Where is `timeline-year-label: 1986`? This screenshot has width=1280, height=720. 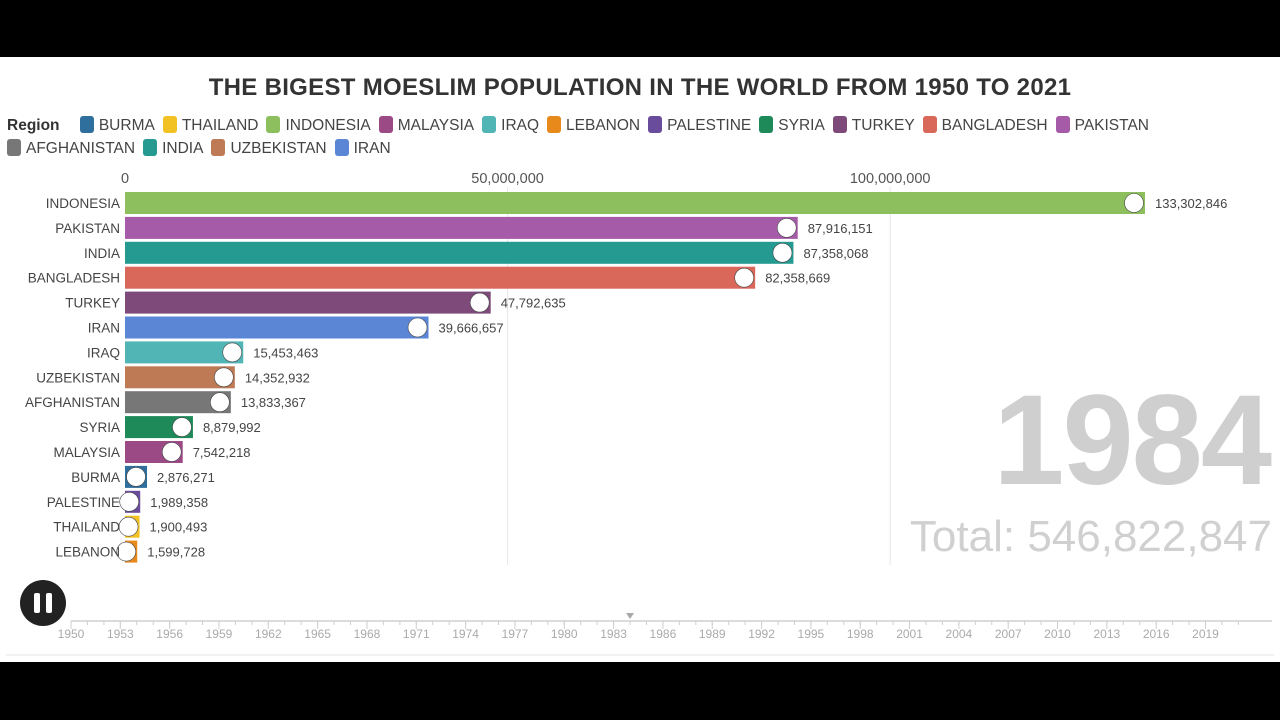 timeline-year-label: 1986 is located at coordinates (663, 634).